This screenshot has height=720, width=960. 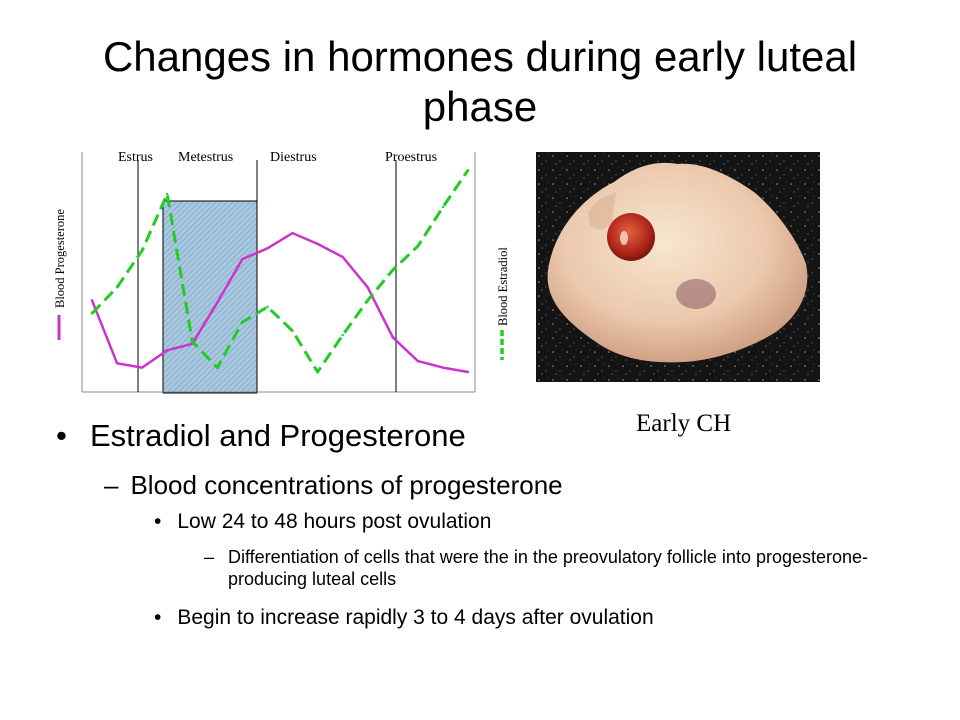 What do you see at coordinates (684, 423) in the screenshot?
I see `photo-caption: Early CH` at bounding box center [684, 423].